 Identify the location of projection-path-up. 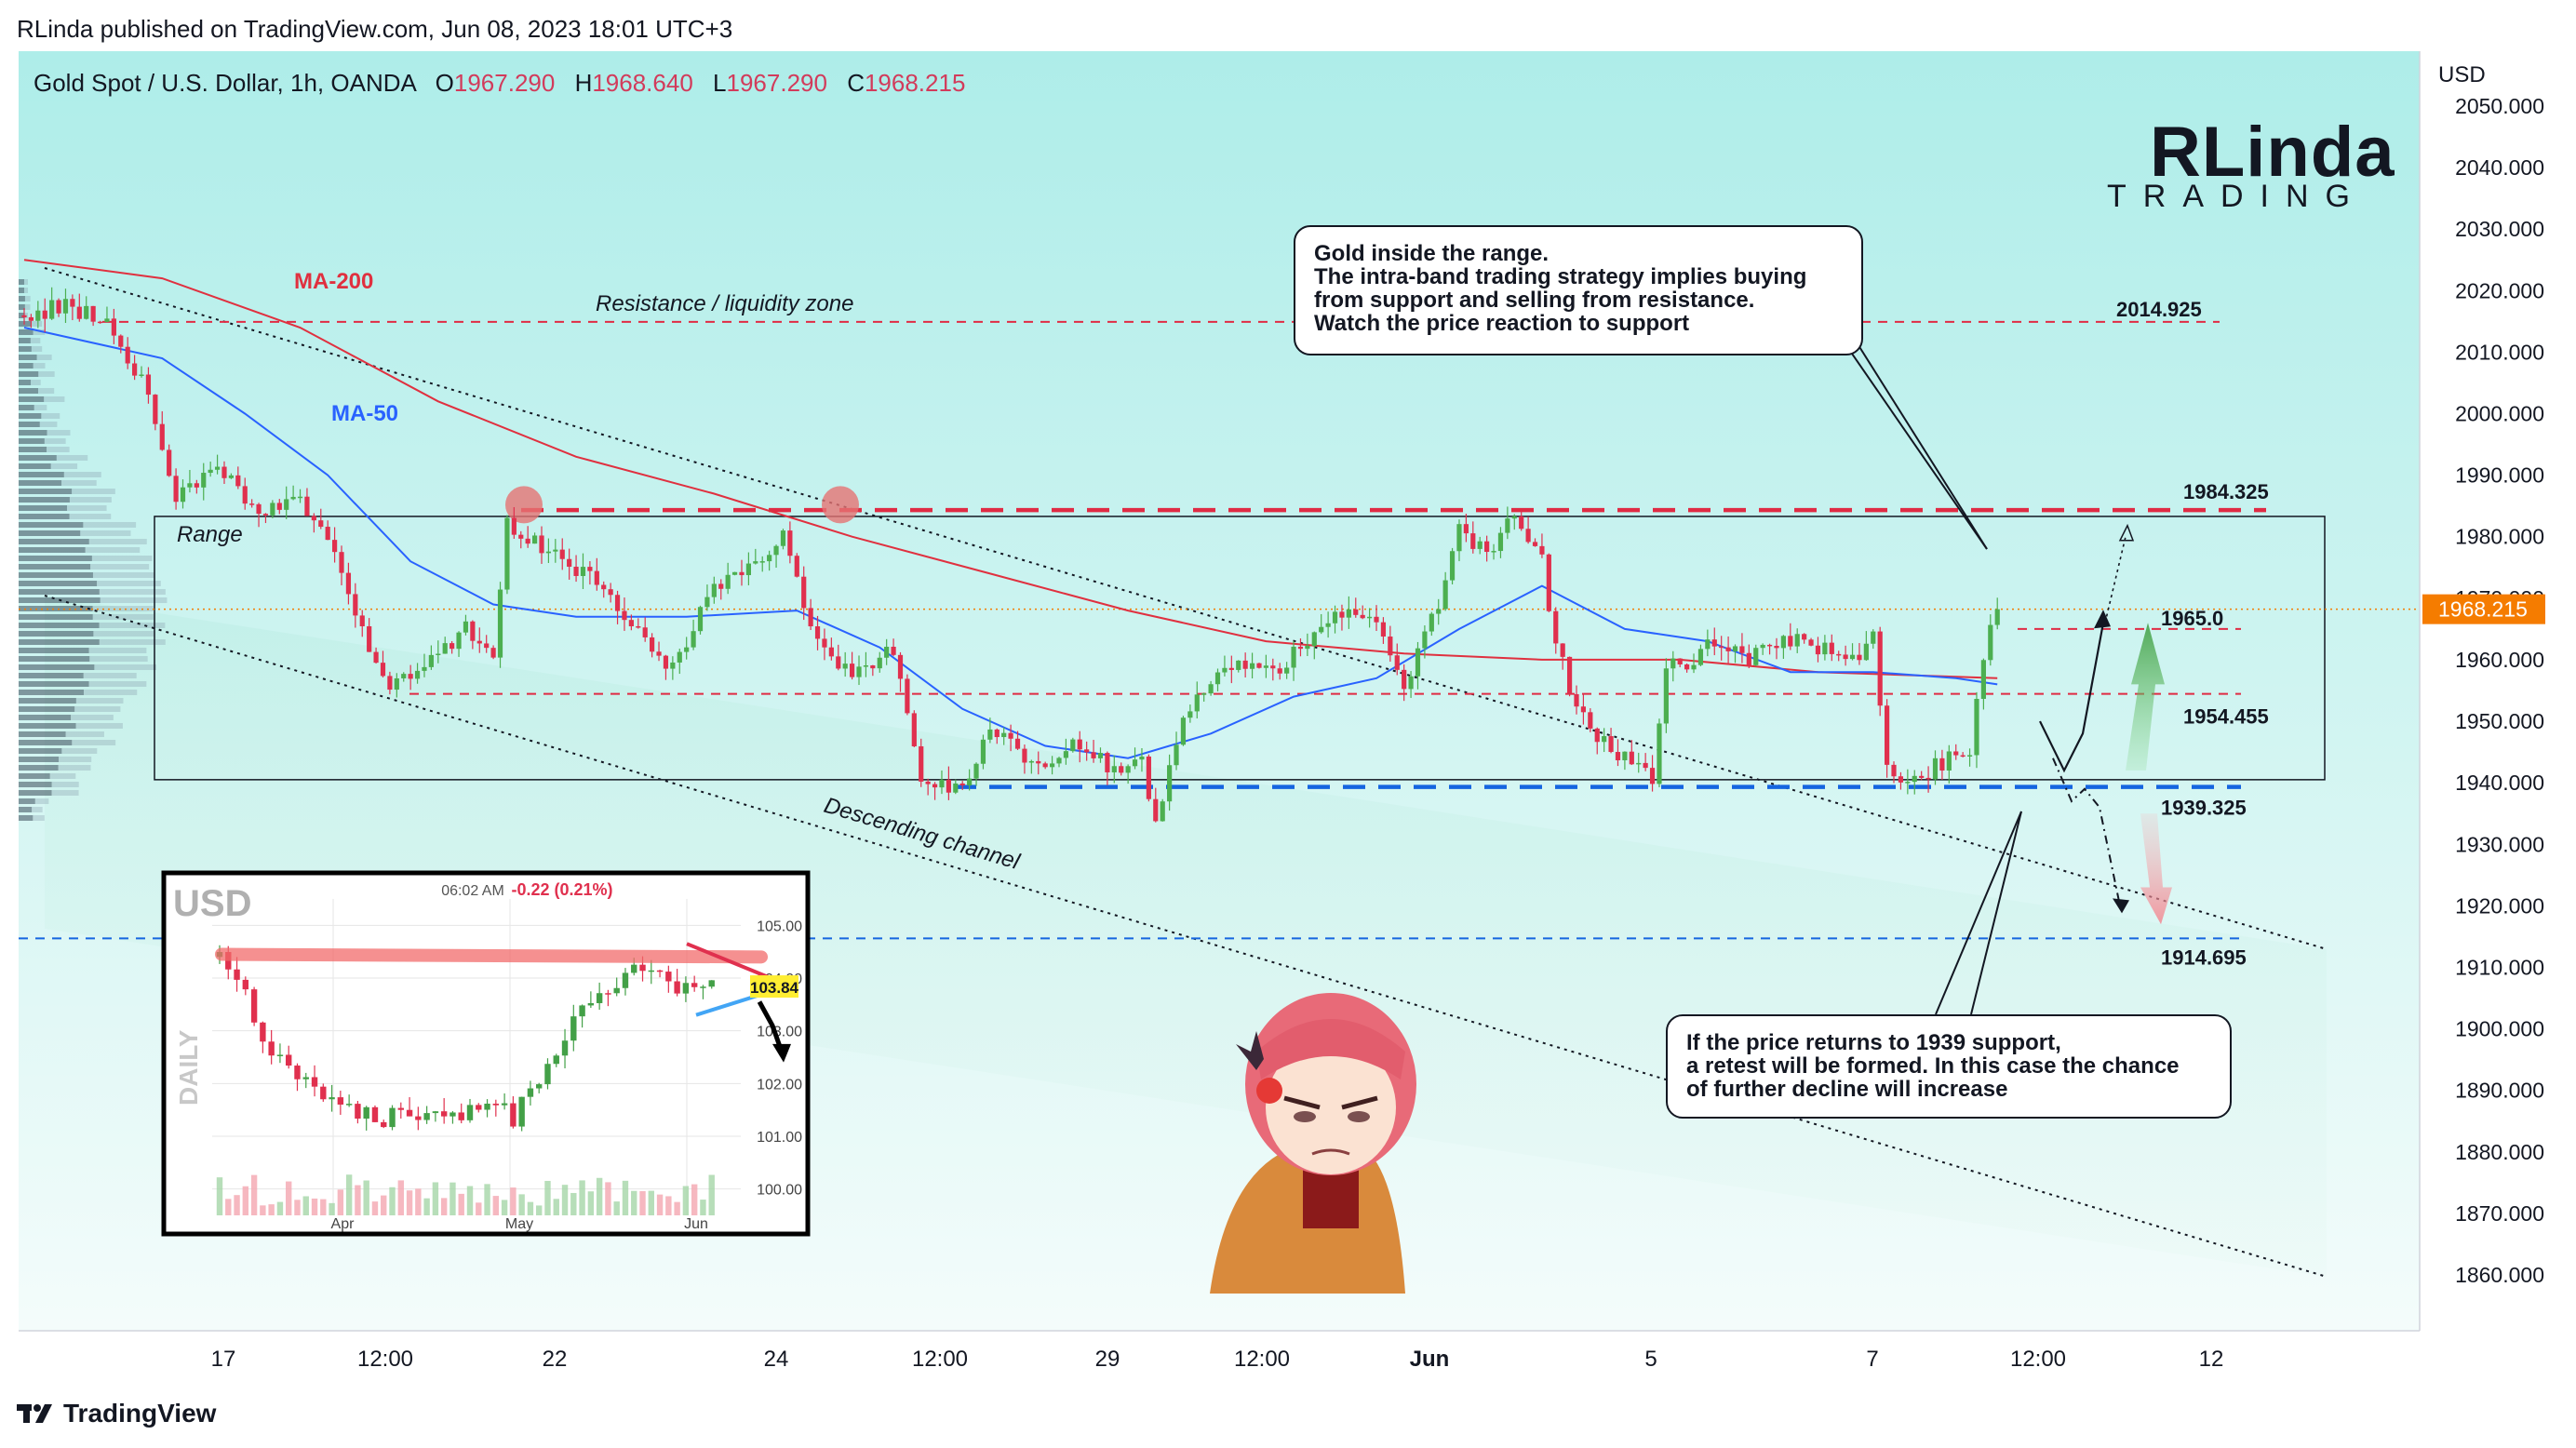
(2072, 698).